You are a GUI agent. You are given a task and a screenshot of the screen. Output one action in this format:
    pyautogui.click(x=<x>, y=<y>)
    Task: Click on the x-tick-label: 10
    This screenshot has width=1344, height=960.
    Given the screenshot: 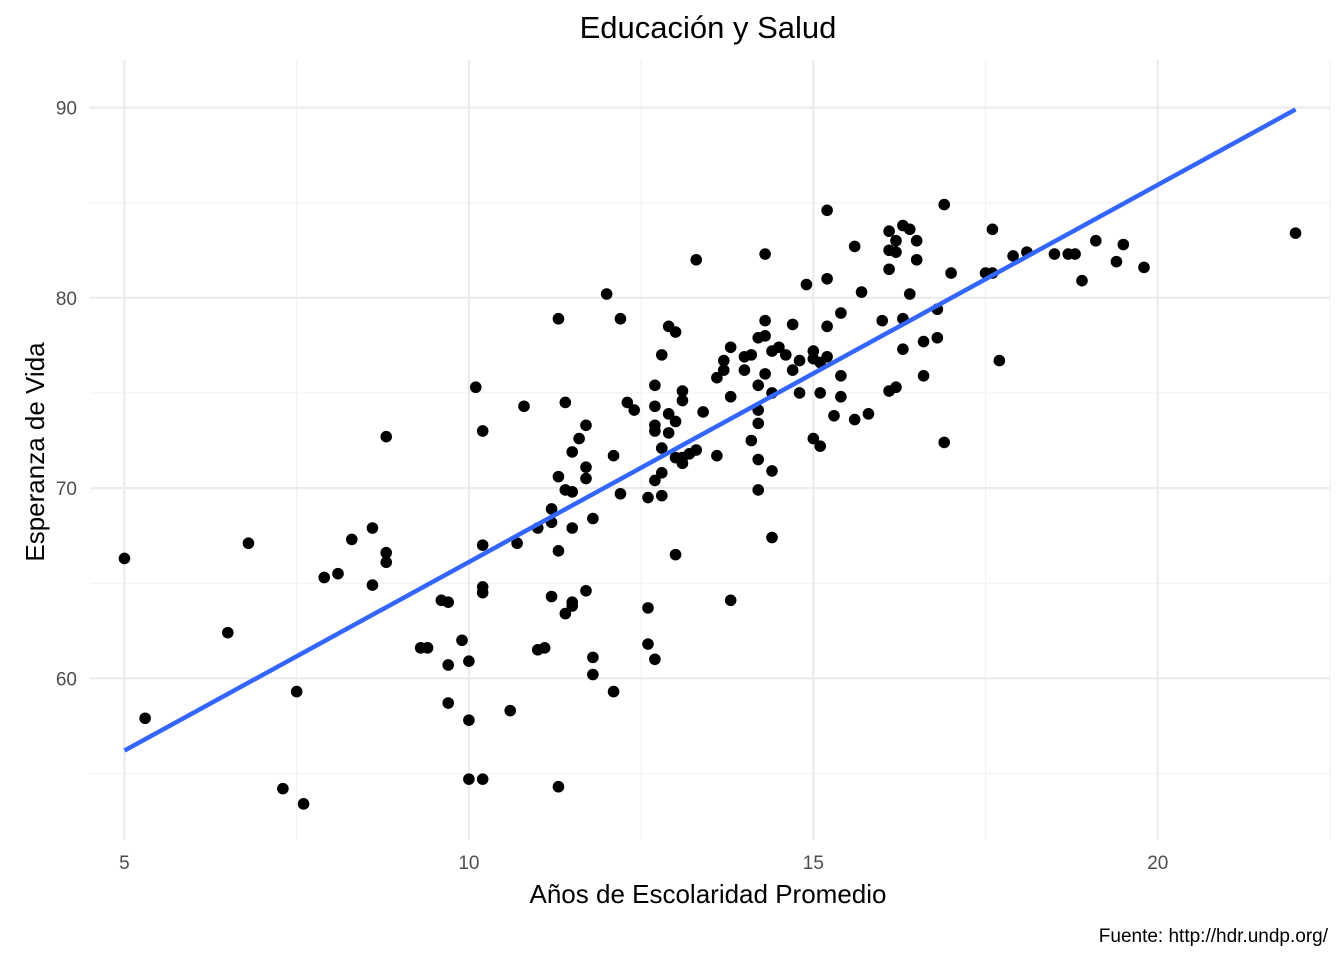 What is the action you would take?
    pyautogui.click(x=468, y=863)
    